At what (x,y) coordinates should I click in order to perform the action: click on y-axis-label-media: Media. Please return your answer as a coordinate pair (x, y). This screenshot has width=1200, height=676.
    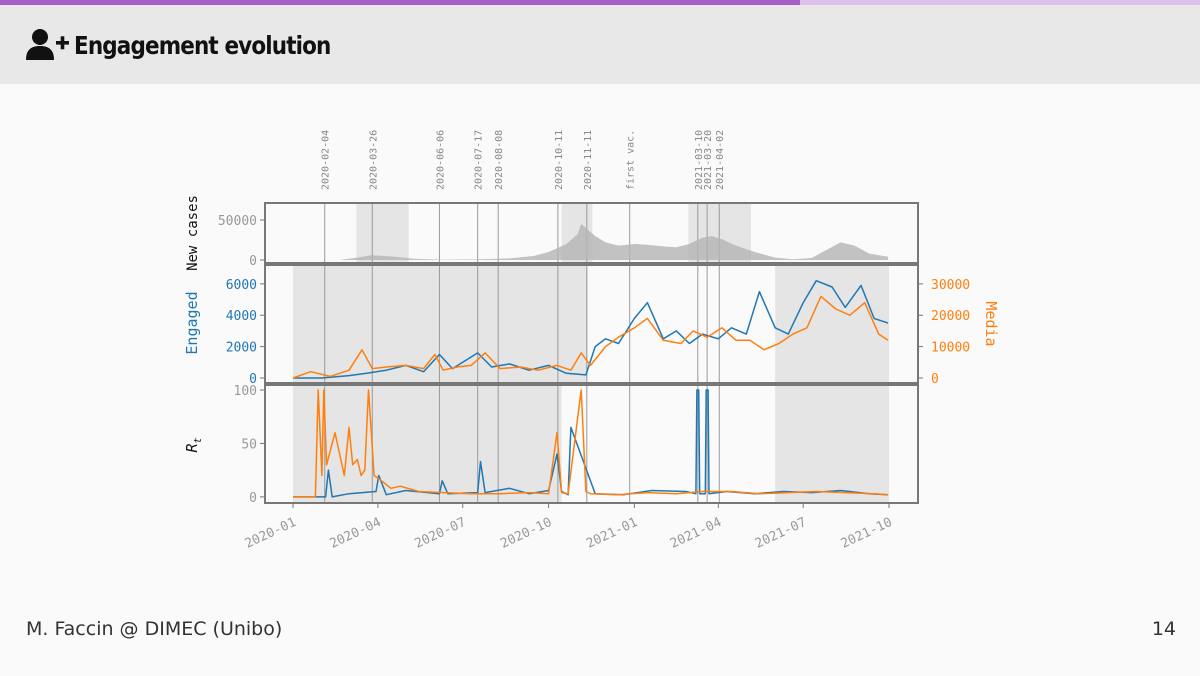
    Looking at the image, I should click on (991, 323).